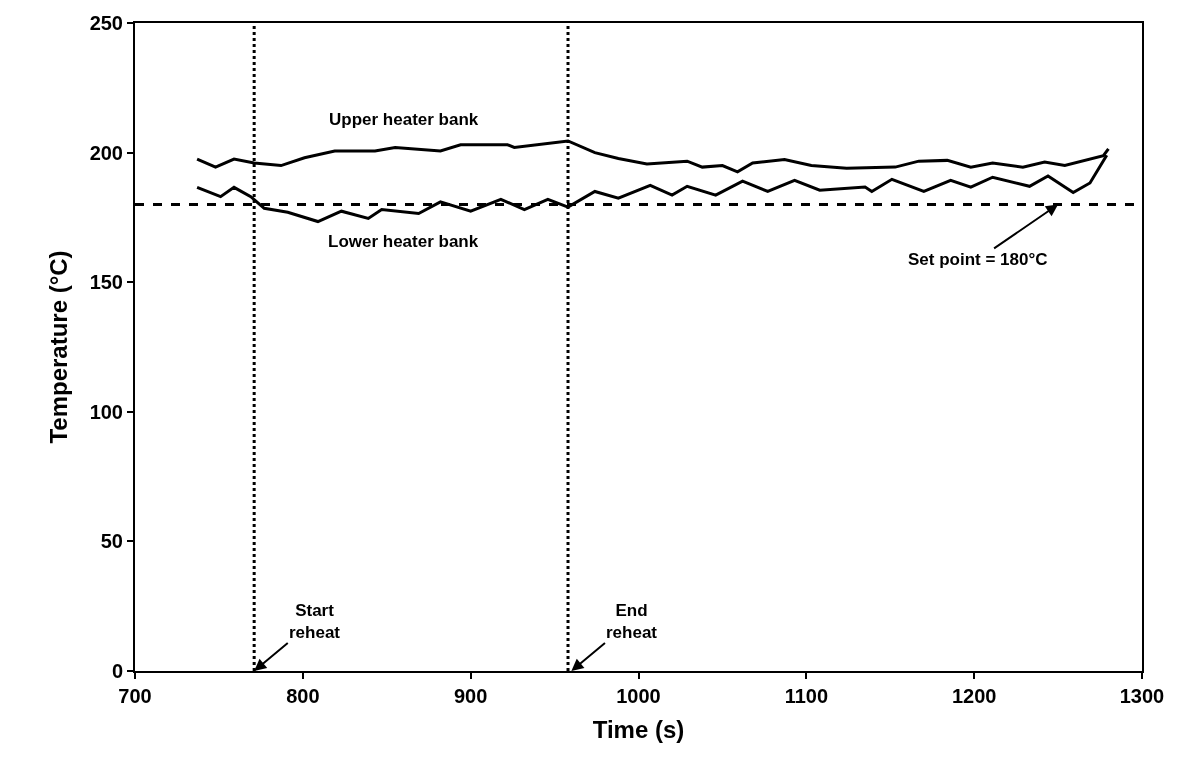  Describe the element at coordinates (59, 347) in the screenshot. I see `y-axis-title: Temperature (°C)` at that location.